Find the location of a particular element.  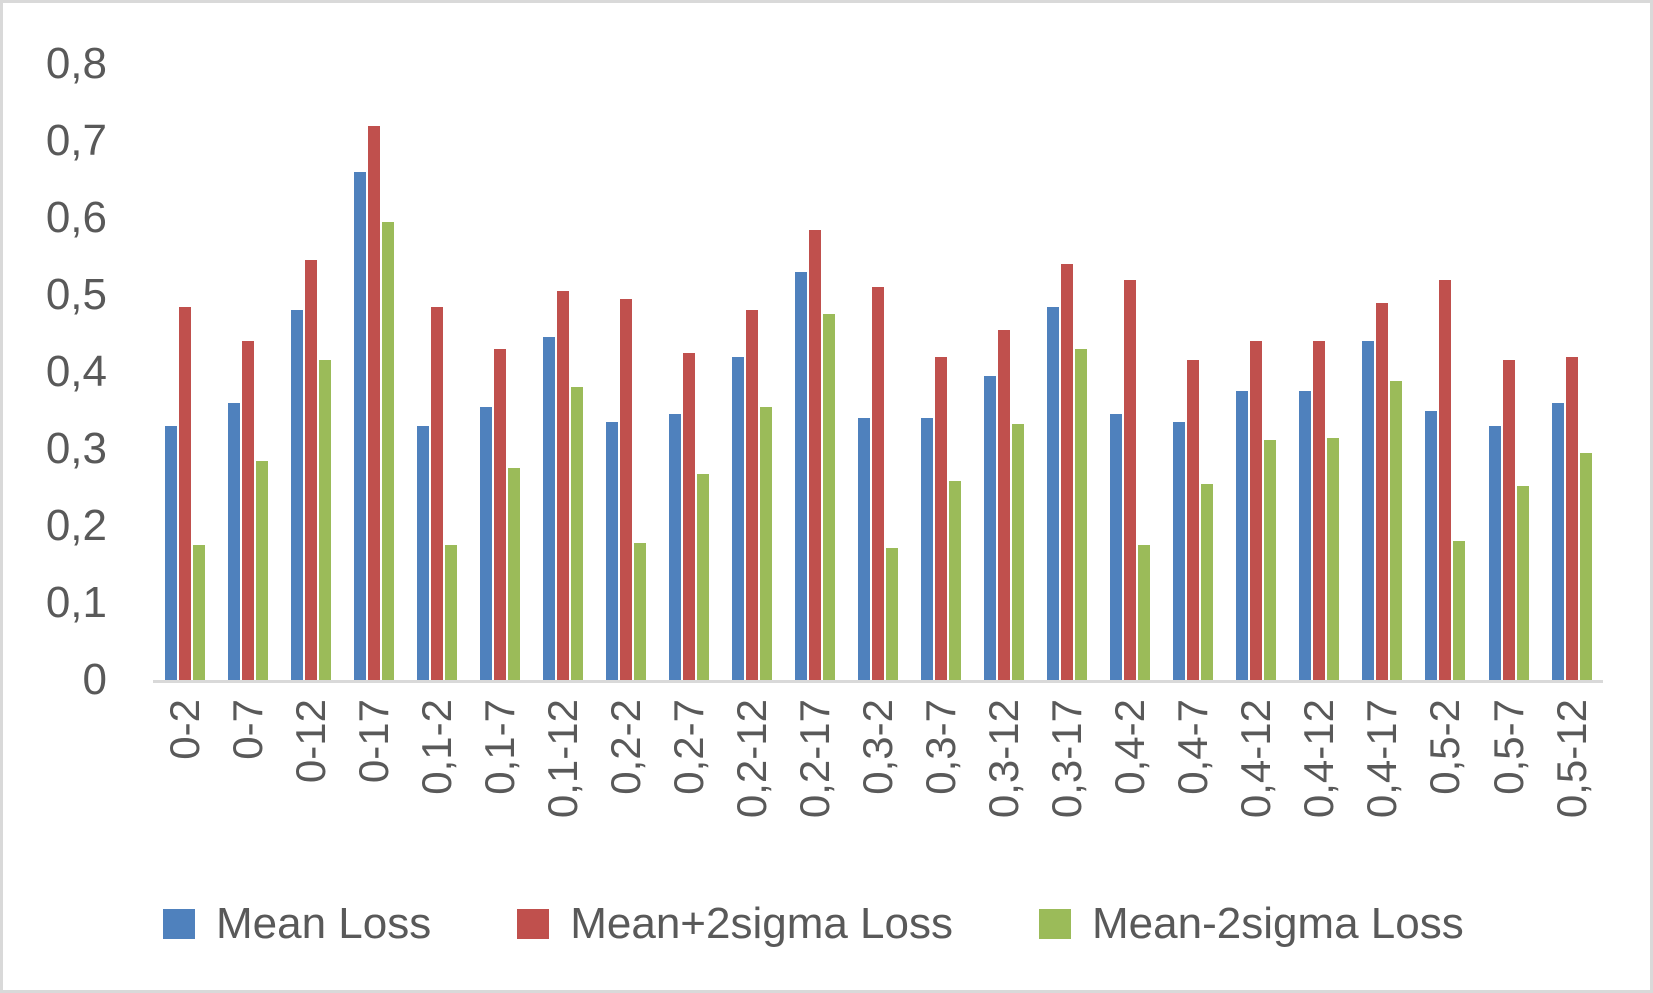

legend-label: Mean+2sigma Loss is located at coordinates (761, 923).